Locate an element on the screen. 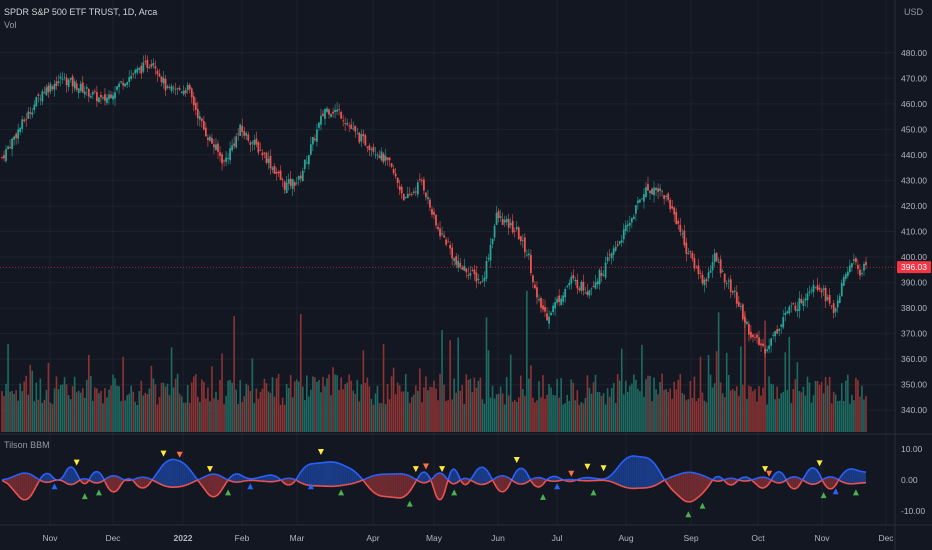 Image resolution: width=932 pixels, height=550 pixels. buy-signal-marker is located at coordinates (593, 492).